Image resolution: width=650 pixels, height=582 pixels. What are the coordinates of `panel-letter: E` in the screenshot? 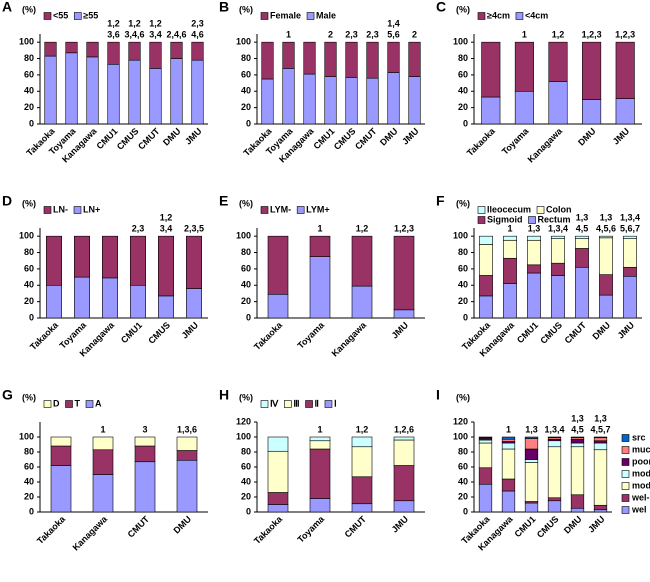 It's located at (223, 201).